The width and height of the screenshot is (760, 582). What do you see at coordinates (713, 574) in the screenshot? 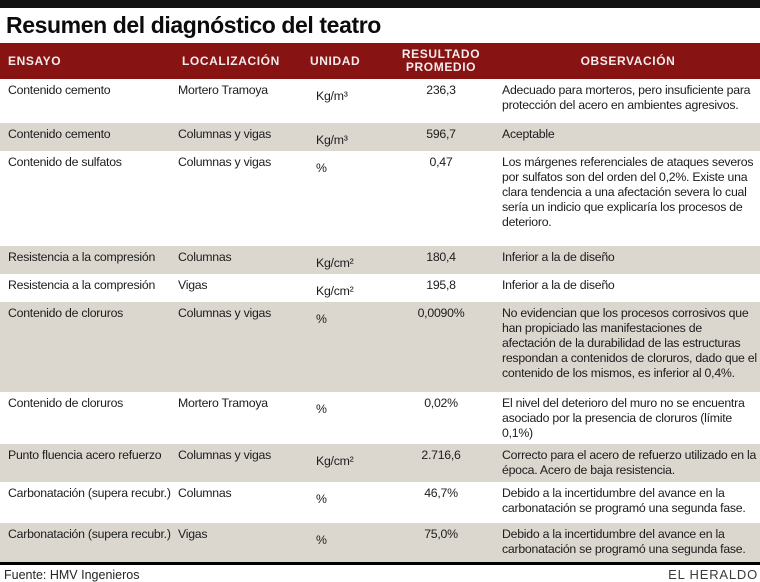
I see `publisher-credit: EL HERALDO` at bounding box center [713, 574].